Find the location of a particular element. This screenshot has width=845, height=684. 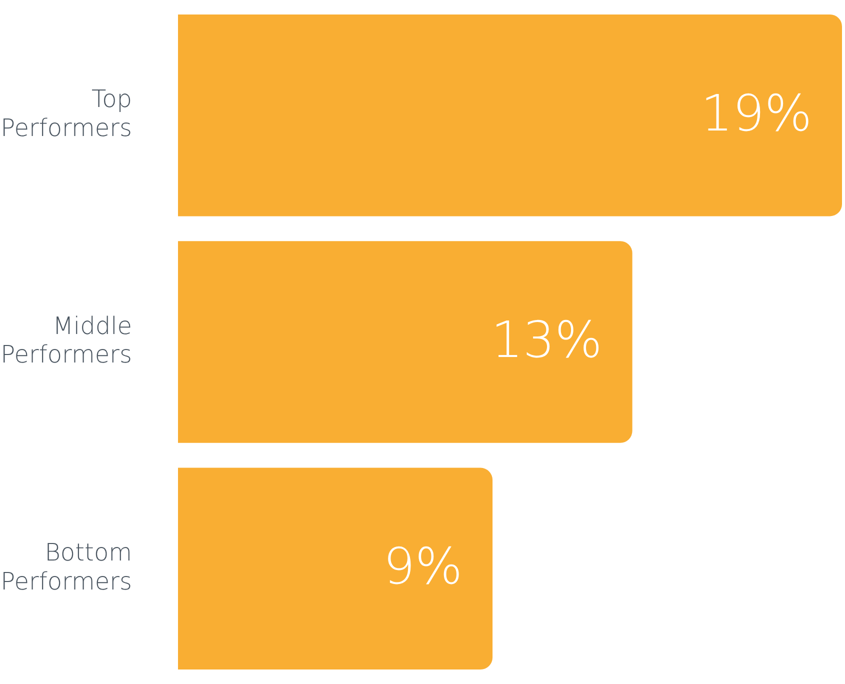

y-tick-label: Top Performers is located at coordinates (66, 113).